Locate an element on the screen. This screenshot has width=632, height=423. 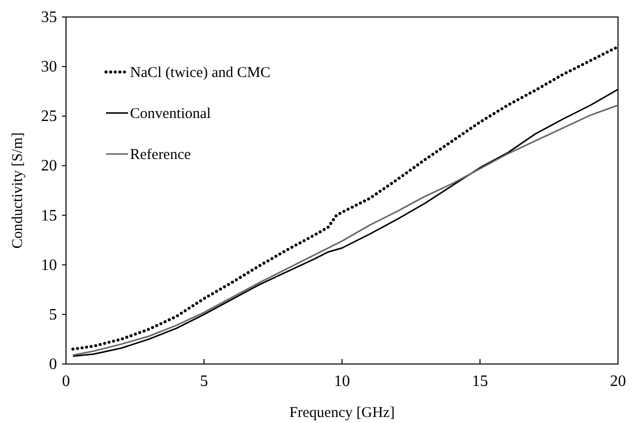
y-tick-label: 15 is located at coordinates (49, 215).